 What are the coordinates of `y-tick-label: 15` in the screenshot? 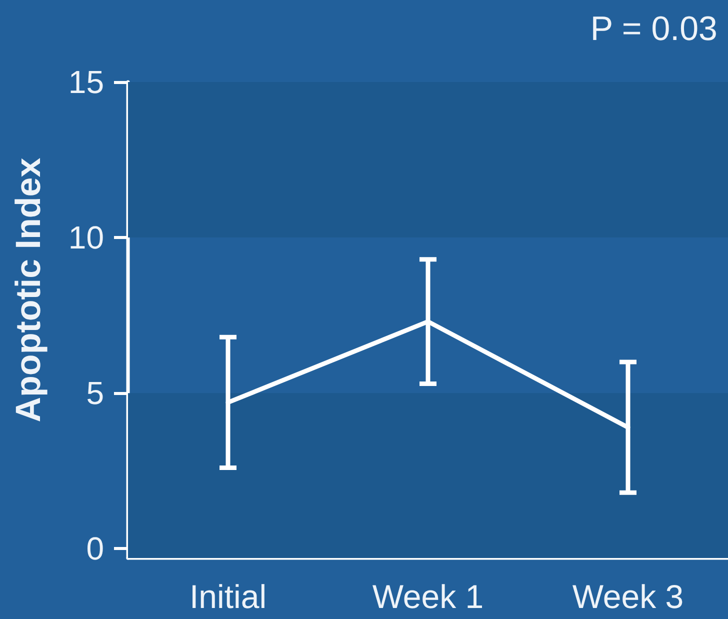 It's located at (86, 82).